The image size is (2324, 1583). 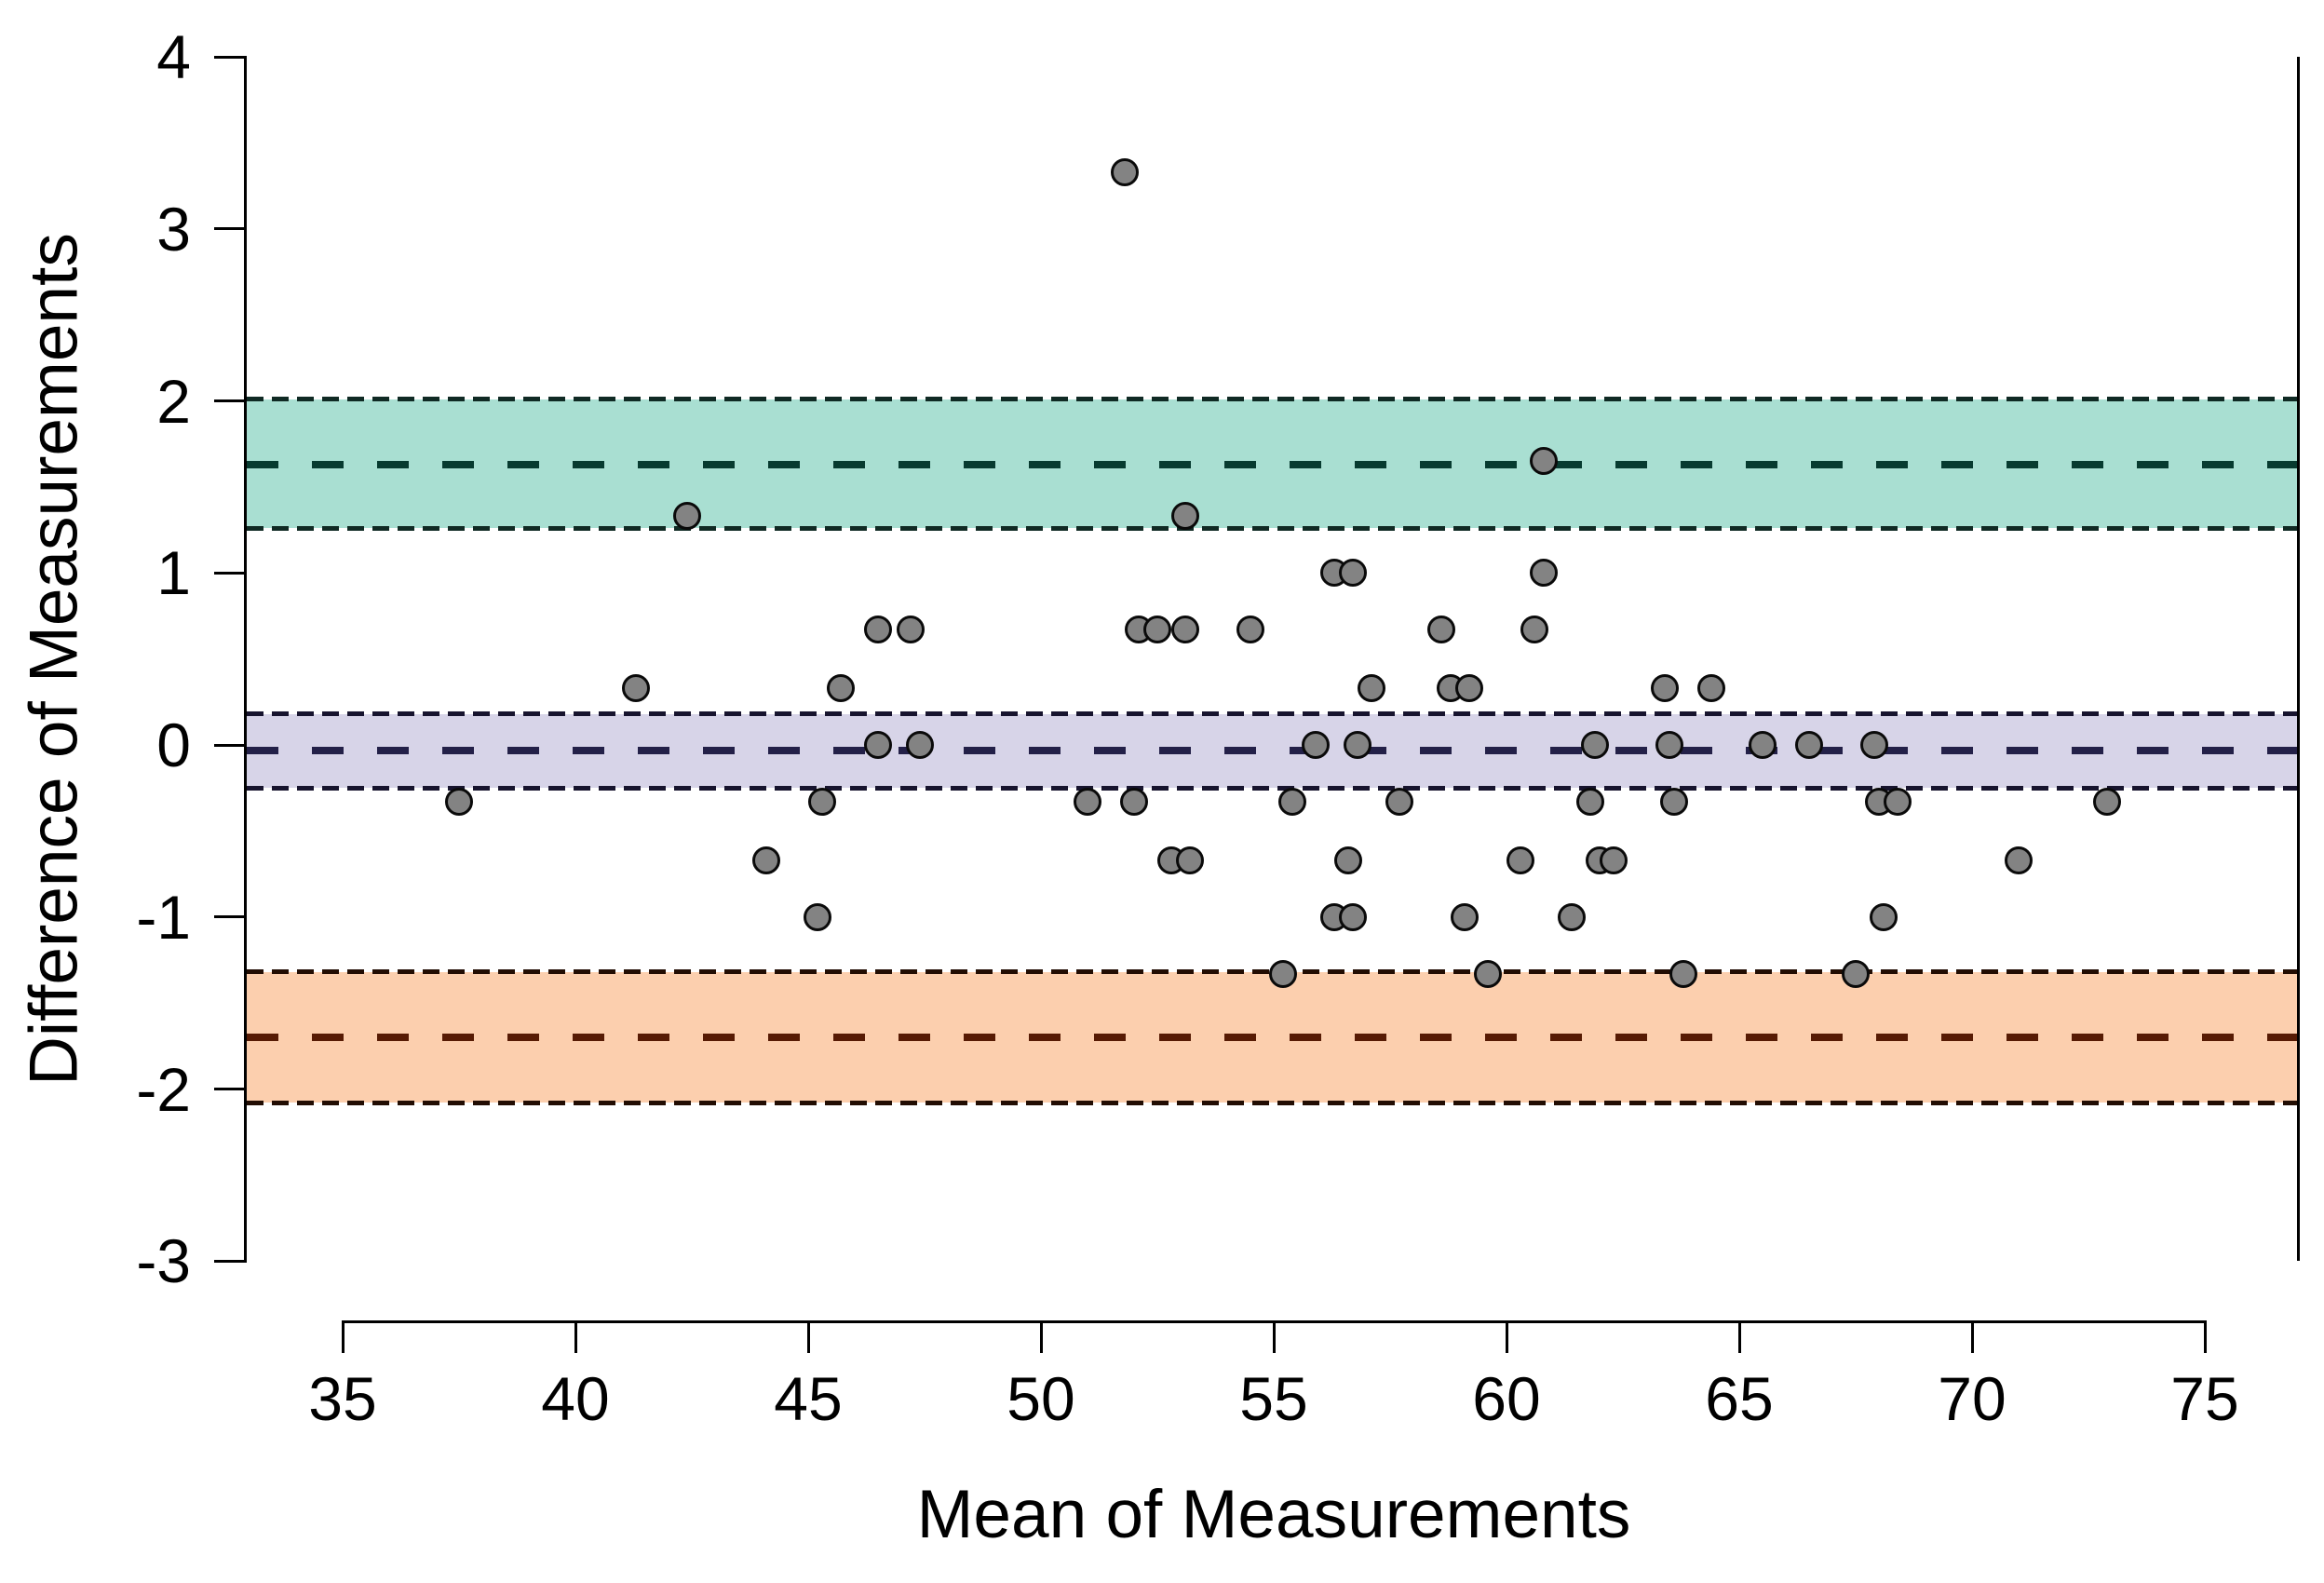 What do you see at coordinates (1272, 750) in the screenshot?
I see `mean-line` at bounding box center [1272, 750].